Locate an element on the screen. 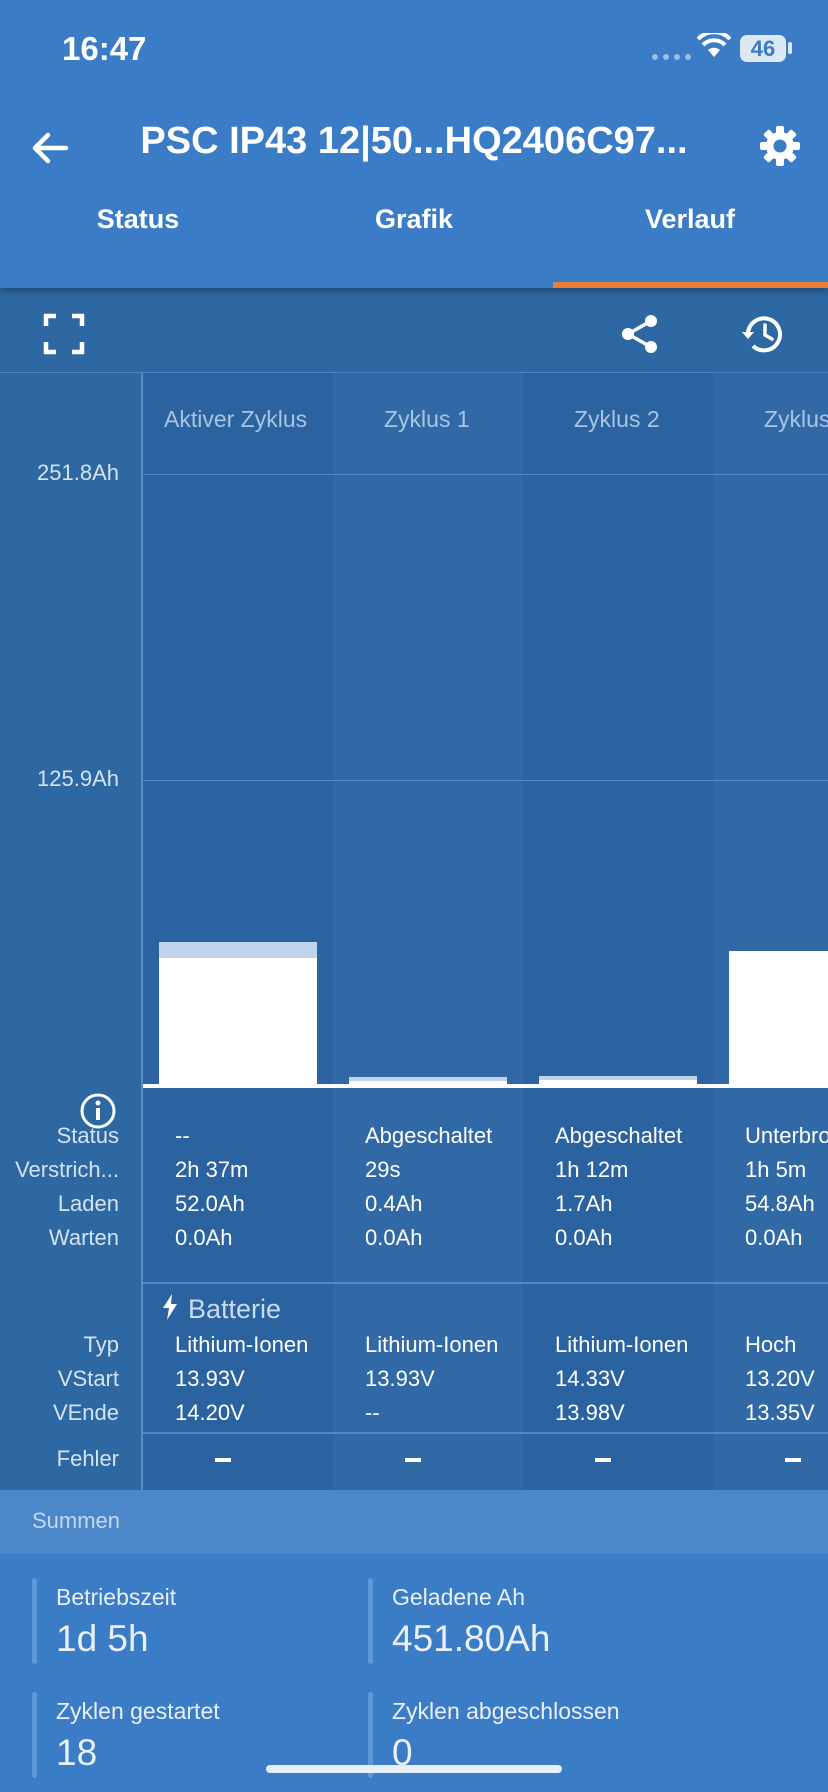 This screenshot has height=1792, width=828. stat-label: Zyklen abgeschlossen is located at coordinates (506, 1711).